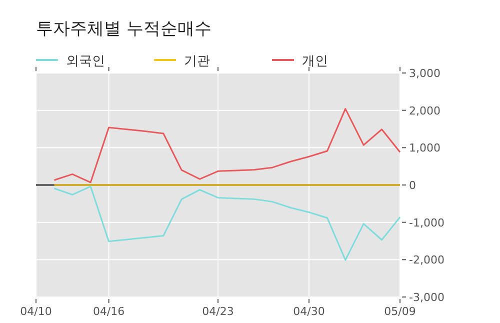  I want to click on legend-label: 개인, so click(315, 61).